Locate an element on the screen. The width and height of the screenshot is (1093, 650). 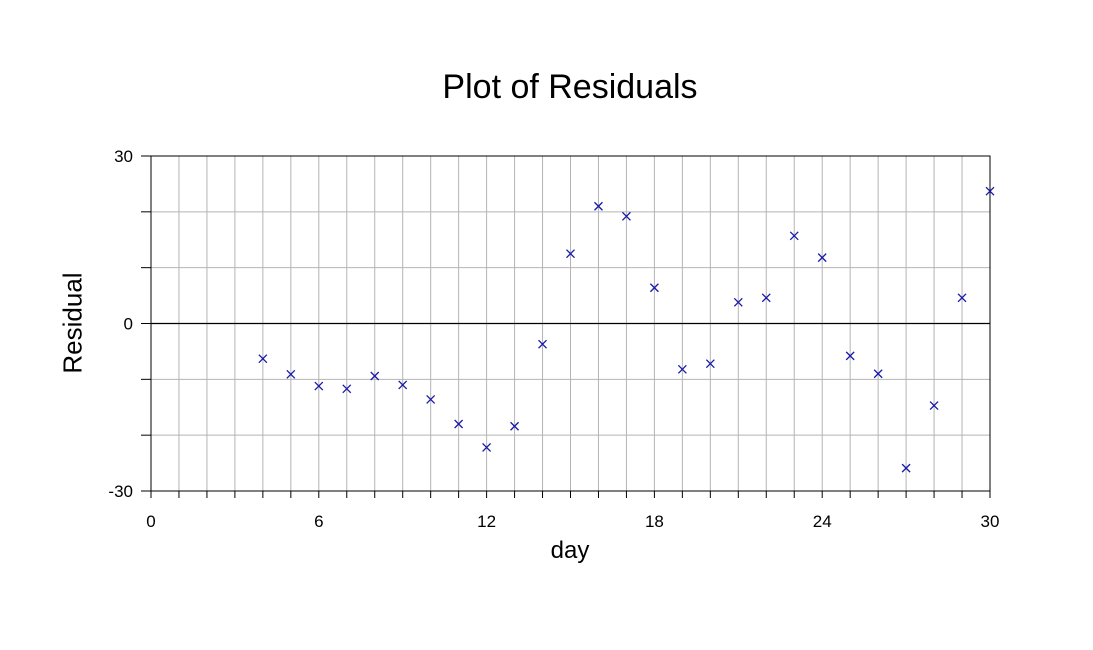
x-tick-label: 6 is located at coordinates (318, 521).